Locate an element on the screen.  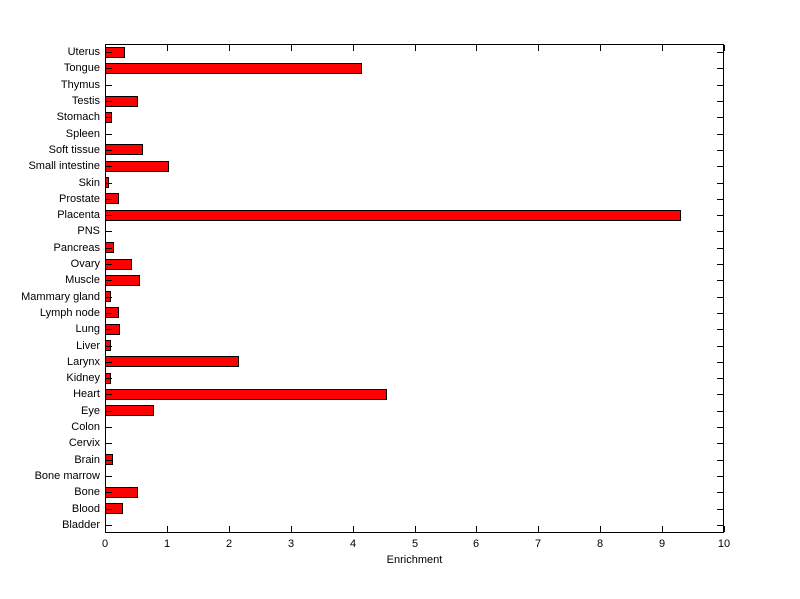
x-tick-label: 7 is located at coordinates (538, 544).